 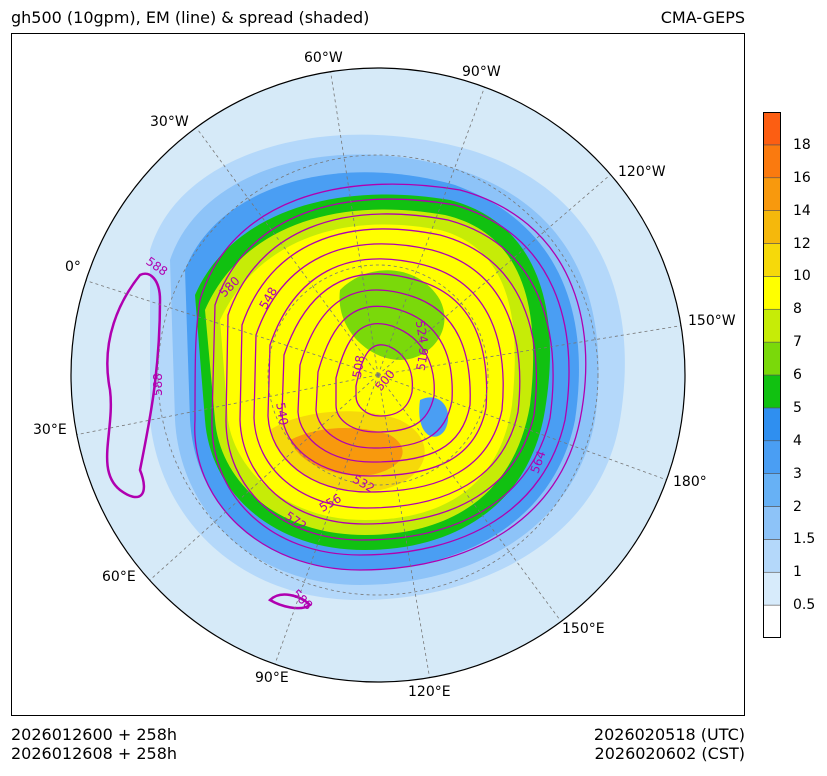 I want to click on colorbar-tick-label: 1.5, so click(x=804, y=539).